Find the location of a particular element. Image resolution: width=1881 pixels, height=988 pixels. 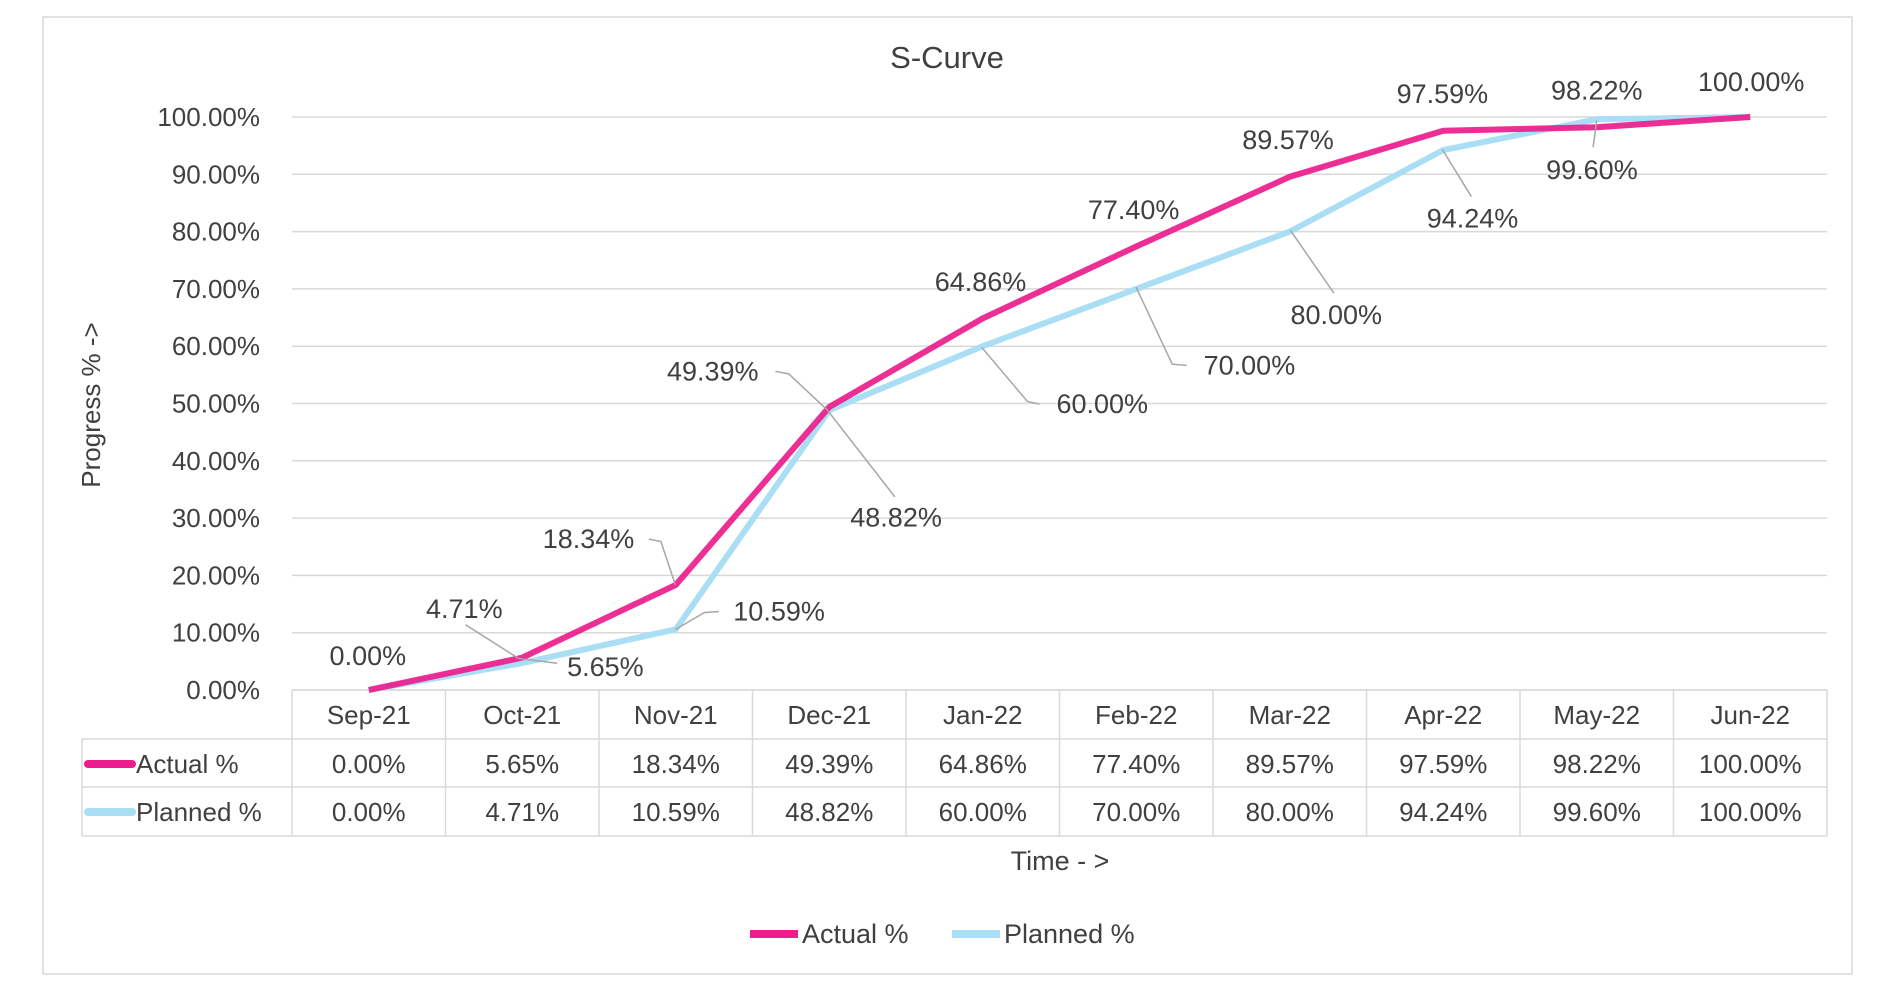

data-label-actual: 77.40% is located at coordinates (1134, 210).